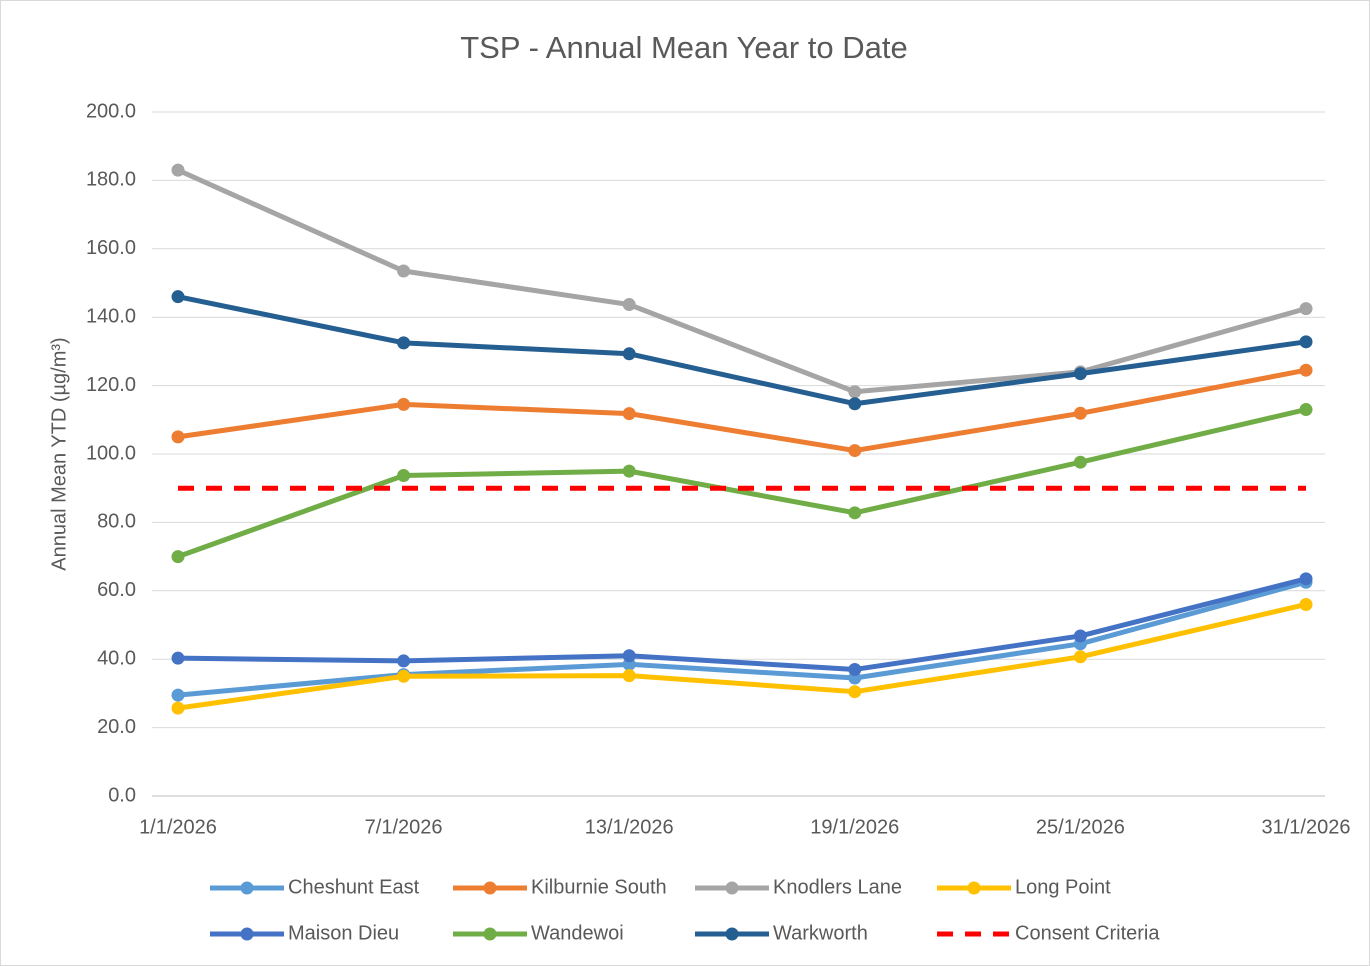  I want to click on x-tick-label: 13/1/2026, so click(629, 827).